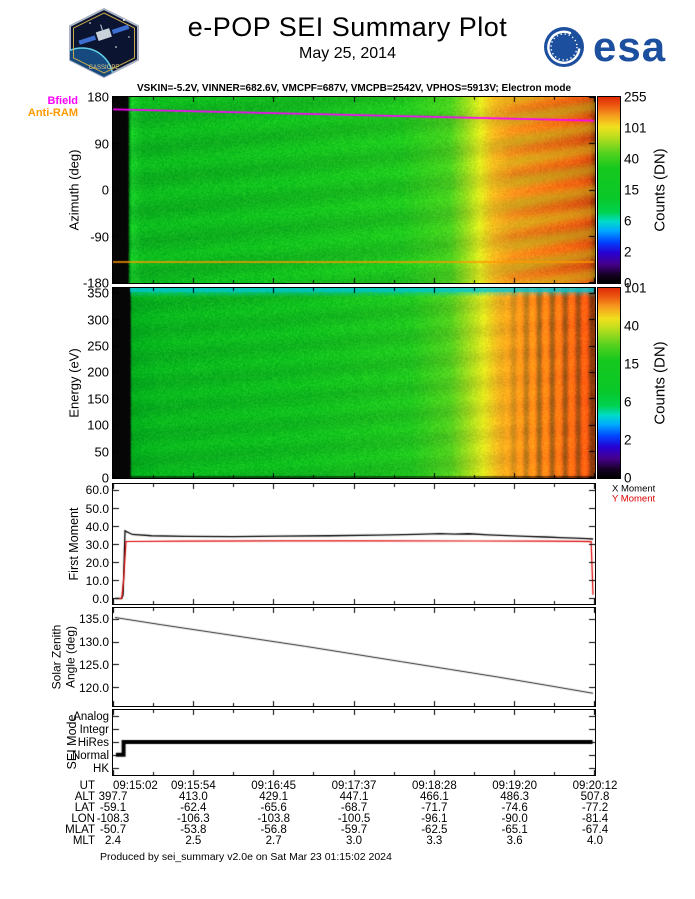 This screenshot has width=695, height=899. I want to click on axis-value: 09:17:37, so click(354, 786).